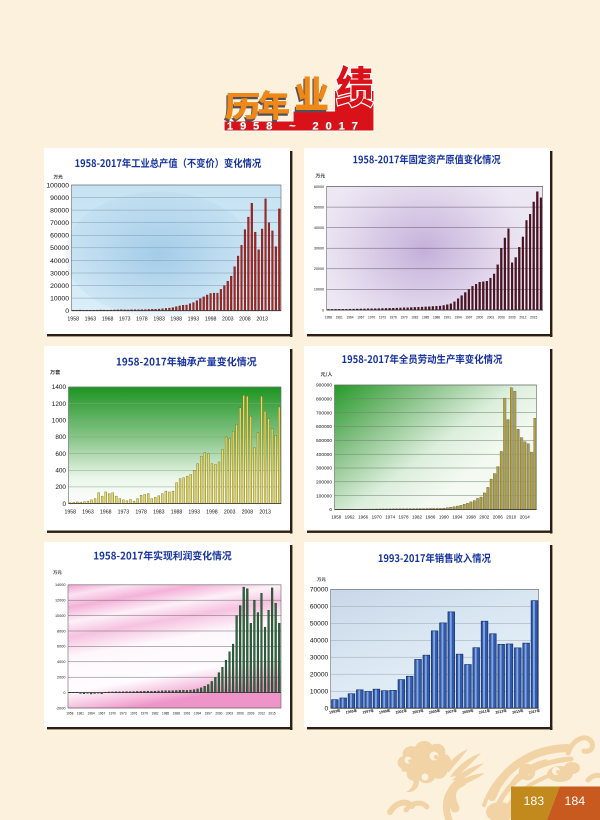 The image size is (600, 820). Describe the element at coordinates (324, 496) in the screenshot. I see `svg-text: 100000` at that location.